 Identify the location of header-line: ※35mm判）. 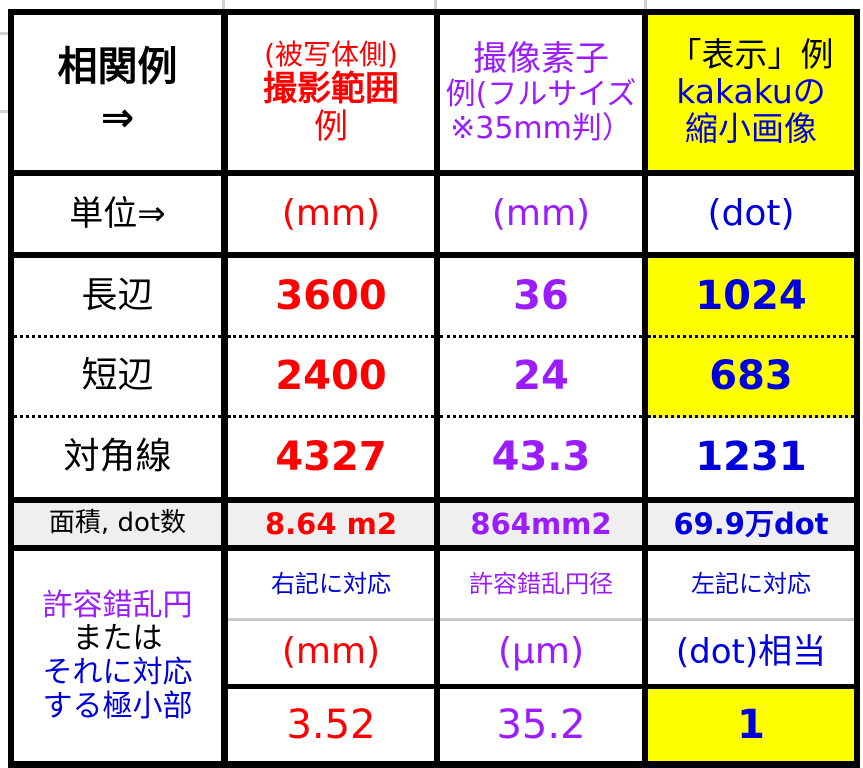
(541, 128).